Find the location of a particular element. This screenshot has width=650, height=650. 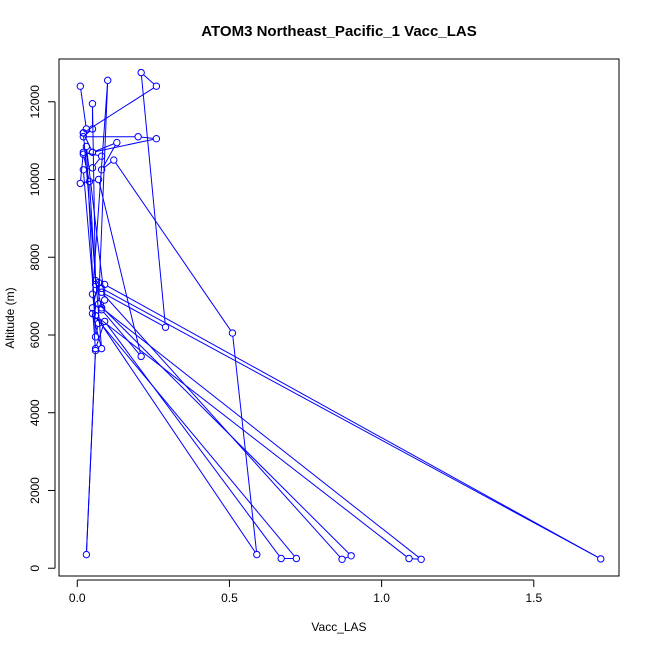

y-axis: 0 2000 4000 6000 8000 10000 12000 is located at coordinates (42, 328).